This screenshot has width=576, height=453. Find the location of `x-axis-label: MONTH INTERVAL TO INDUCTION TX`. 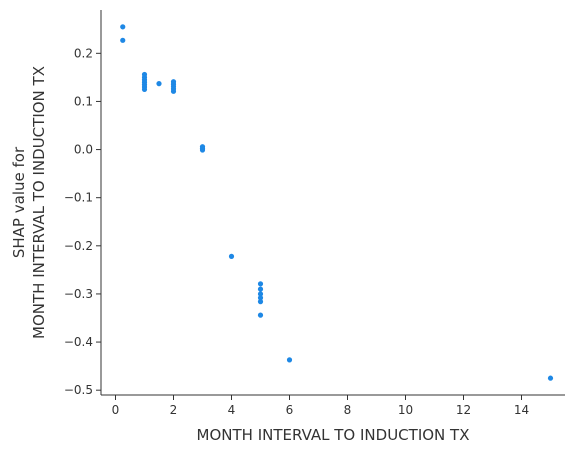

x-axis-label: MONTH INTERVAL TO INDUCTION TX is located at coordinates (333, 435).